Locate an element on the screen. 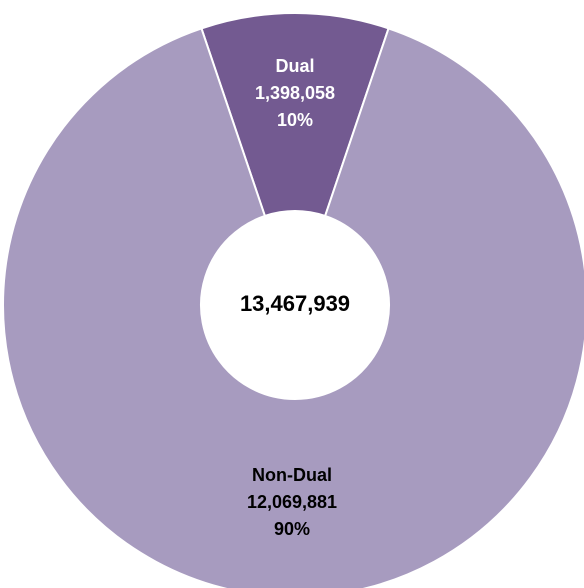  slice-dual-name-label: Dual is located at coordinates (294, 66).